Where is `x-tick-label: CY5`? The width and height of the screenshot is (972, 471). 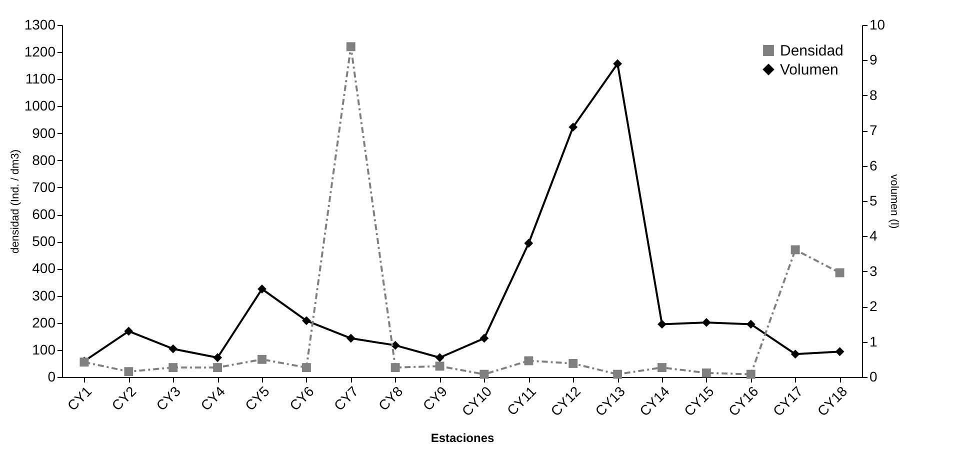 x-tick-label: CY5 is located at coordinates (257, 398).